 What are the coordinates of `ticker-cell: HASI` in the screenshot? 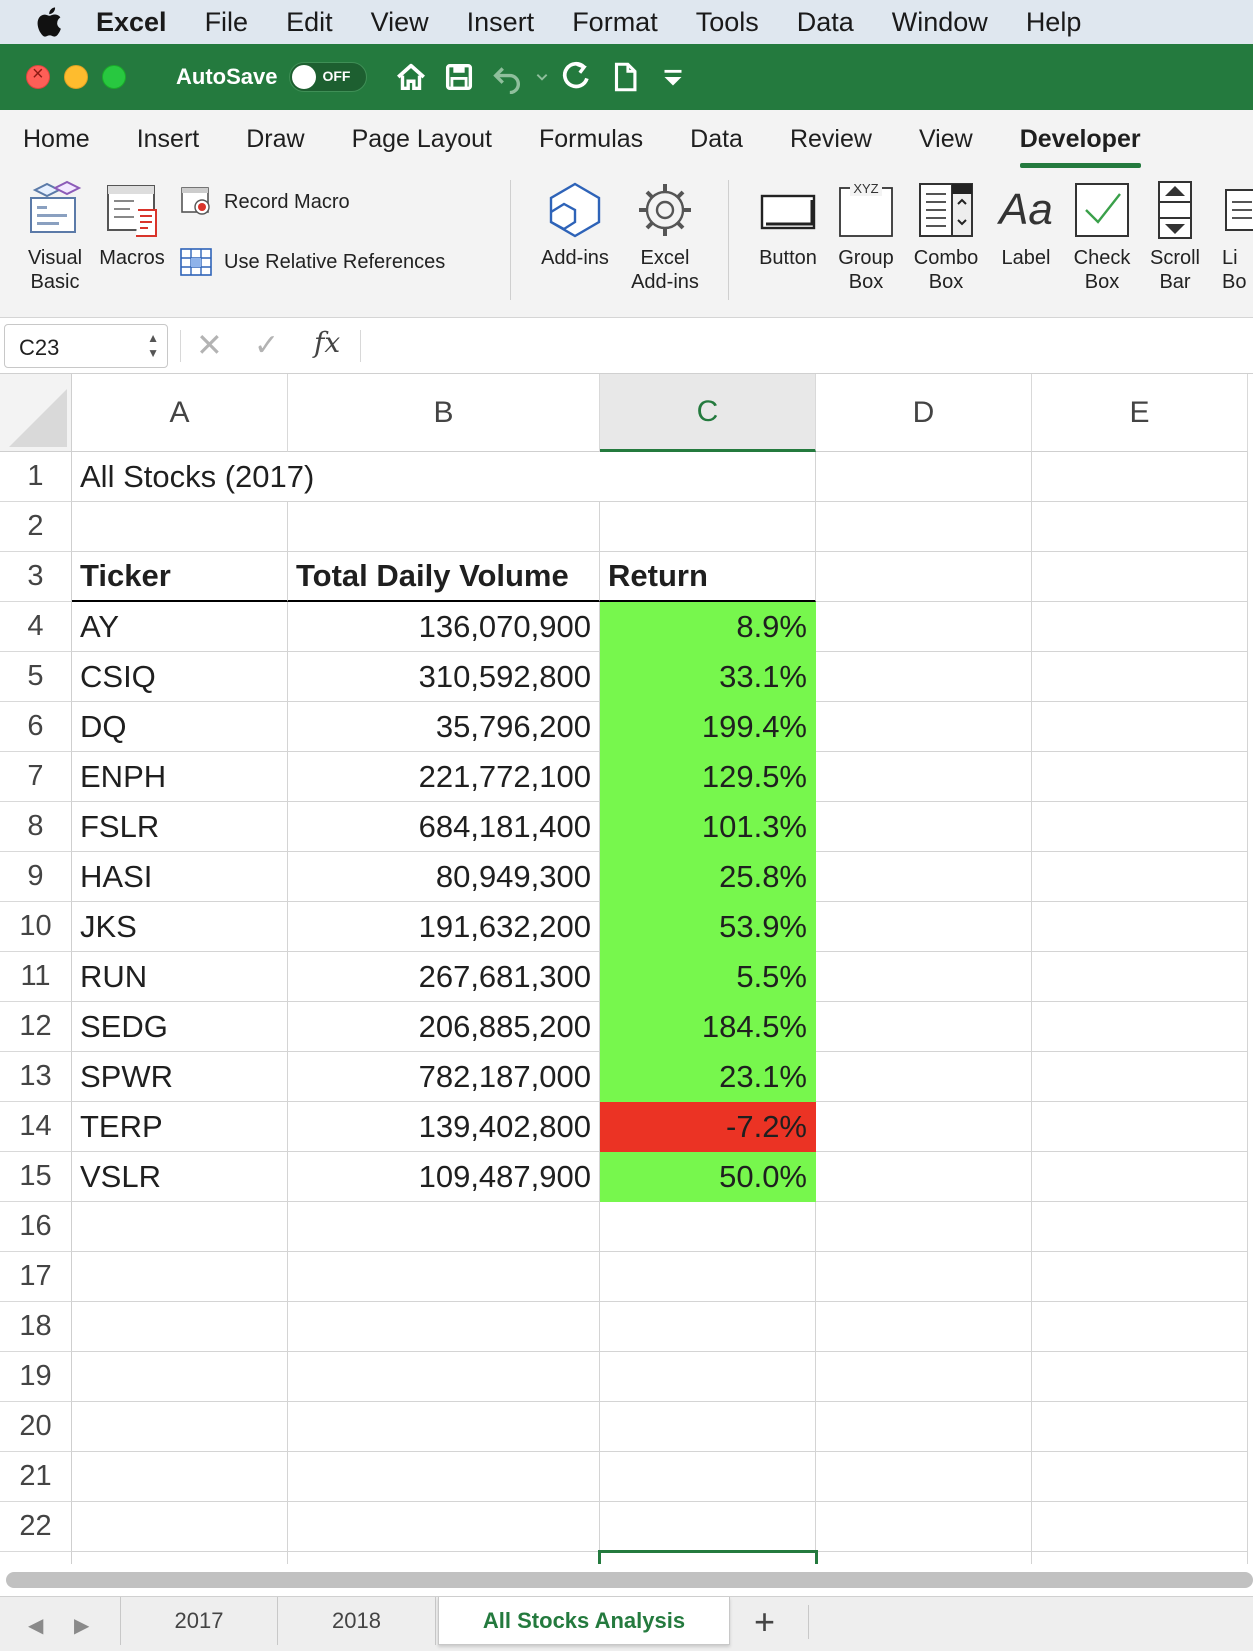 It's located at (180, 877).